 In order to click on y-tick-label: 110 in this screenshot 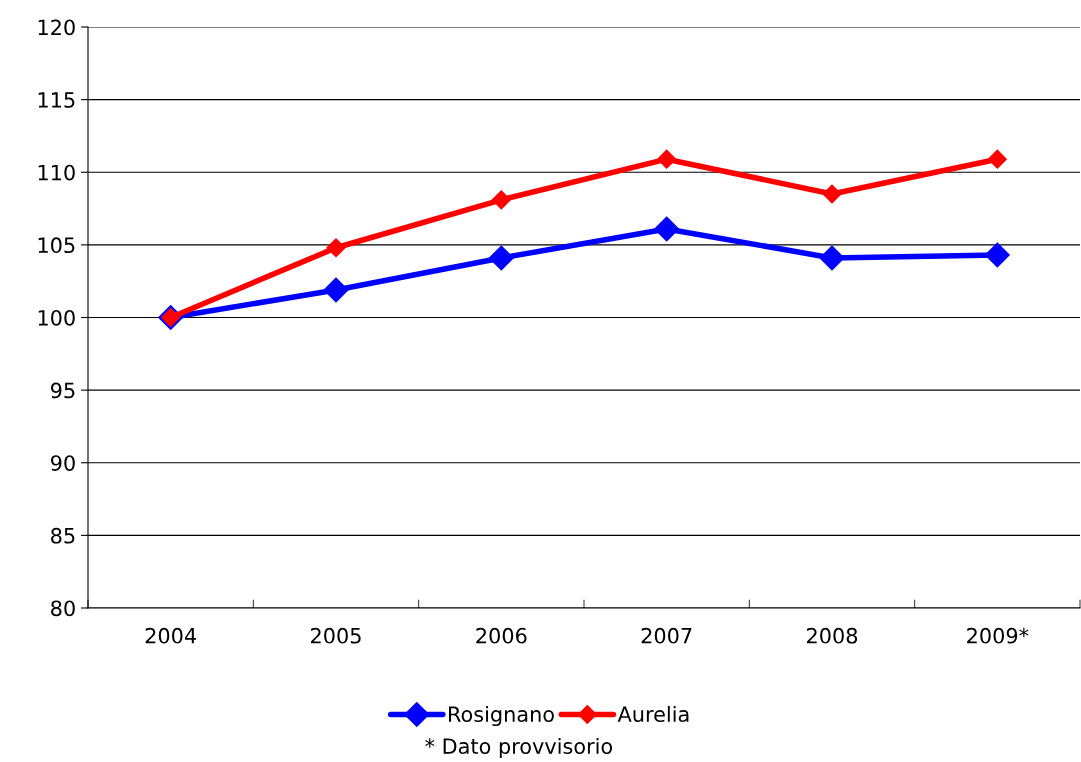, I will do `click(56, 172)`.